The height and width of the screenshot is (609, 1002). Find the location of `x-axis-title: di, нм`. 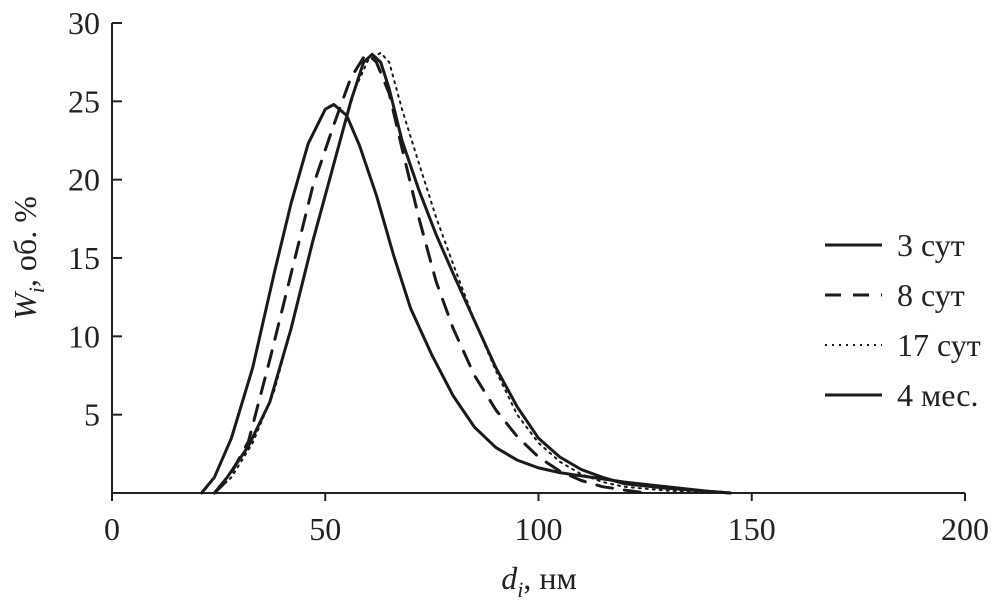

x-axis-title: di, нм is located at coordinates (539, 581).